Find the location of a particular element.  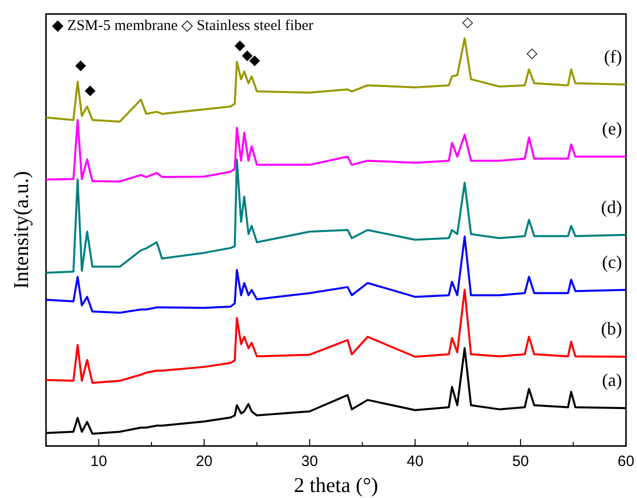

series-label: (b) is located at coordinates (611, 328).